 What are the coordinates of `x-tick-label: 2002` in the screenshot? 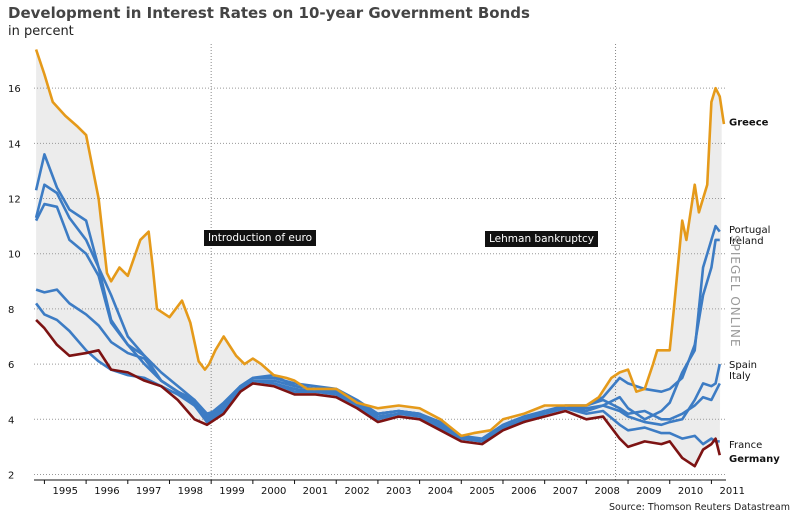 It's located at (356, 491).